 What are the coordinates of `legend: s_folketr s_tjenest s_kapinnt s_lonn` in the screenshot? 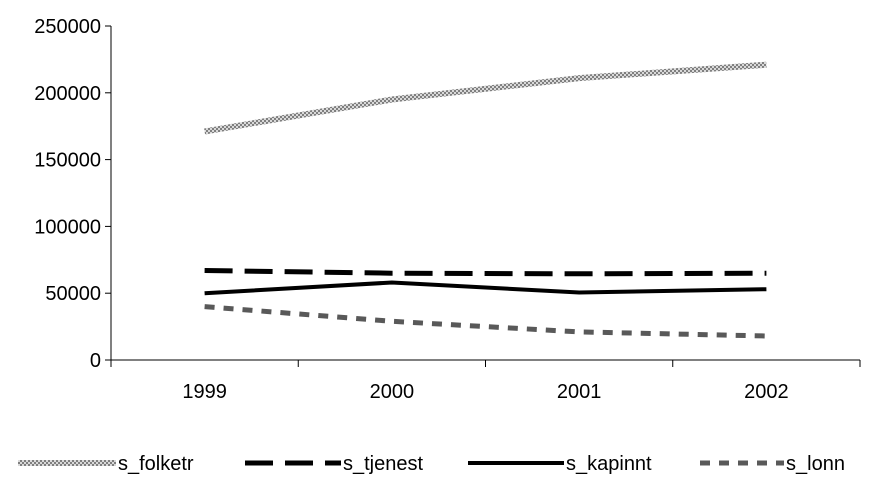 It's located at (431, 464).